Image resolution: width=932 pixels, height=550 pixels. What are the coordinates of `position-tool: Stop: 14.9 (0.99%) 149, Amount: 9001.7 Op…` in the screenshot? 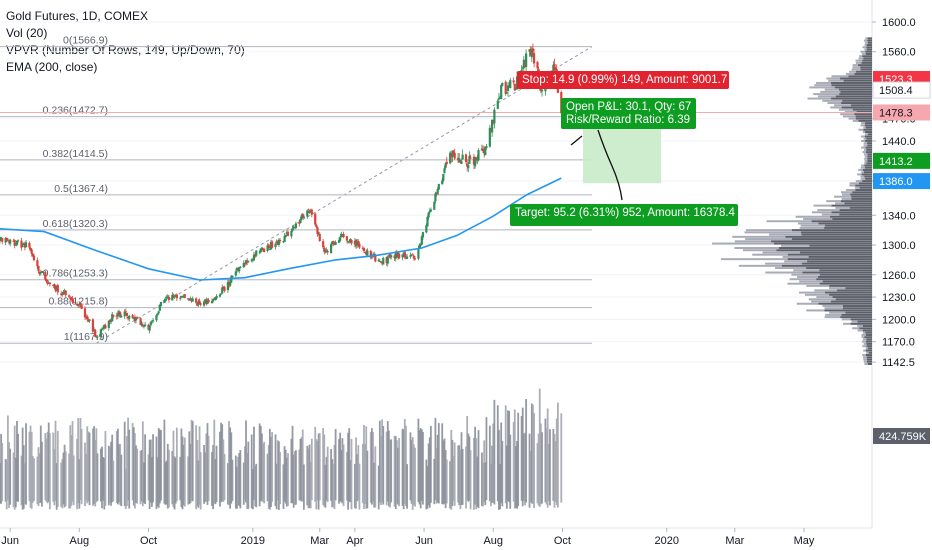 It's located at (624, 148).